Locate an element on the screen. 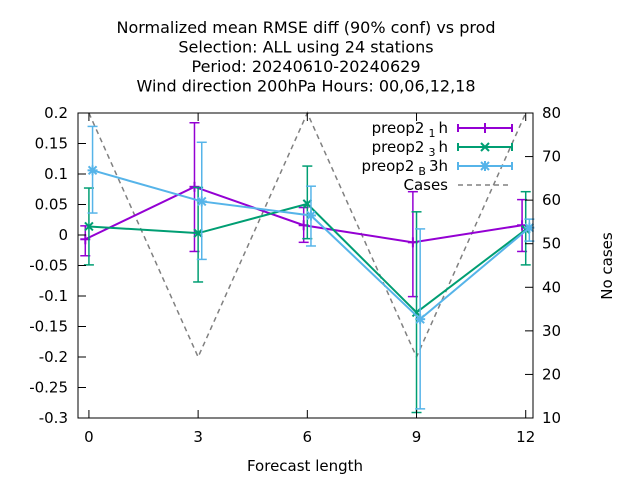 This screenshot has height=485, width=640. x-tick-label: 3 is located at coordinates (198, 437).